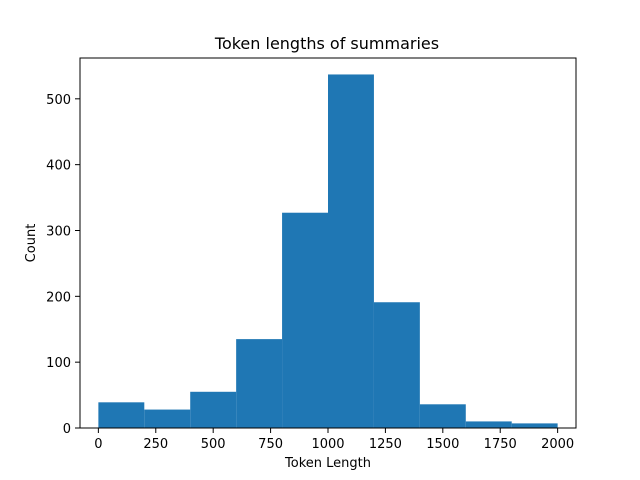 The height and width of the screenshot is (480, 640). What do you see at coordinates (98, 444) in the screenshot?
I see `x-tick-label-0: 0` at bounding box center [98, 444].